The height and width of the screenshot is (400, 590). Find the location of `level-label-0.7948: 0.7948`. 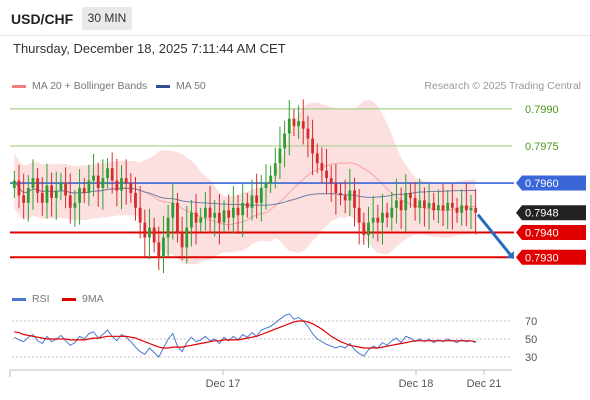

level-label-0.7948: 0.7948 is located at coordinates (542, 214).